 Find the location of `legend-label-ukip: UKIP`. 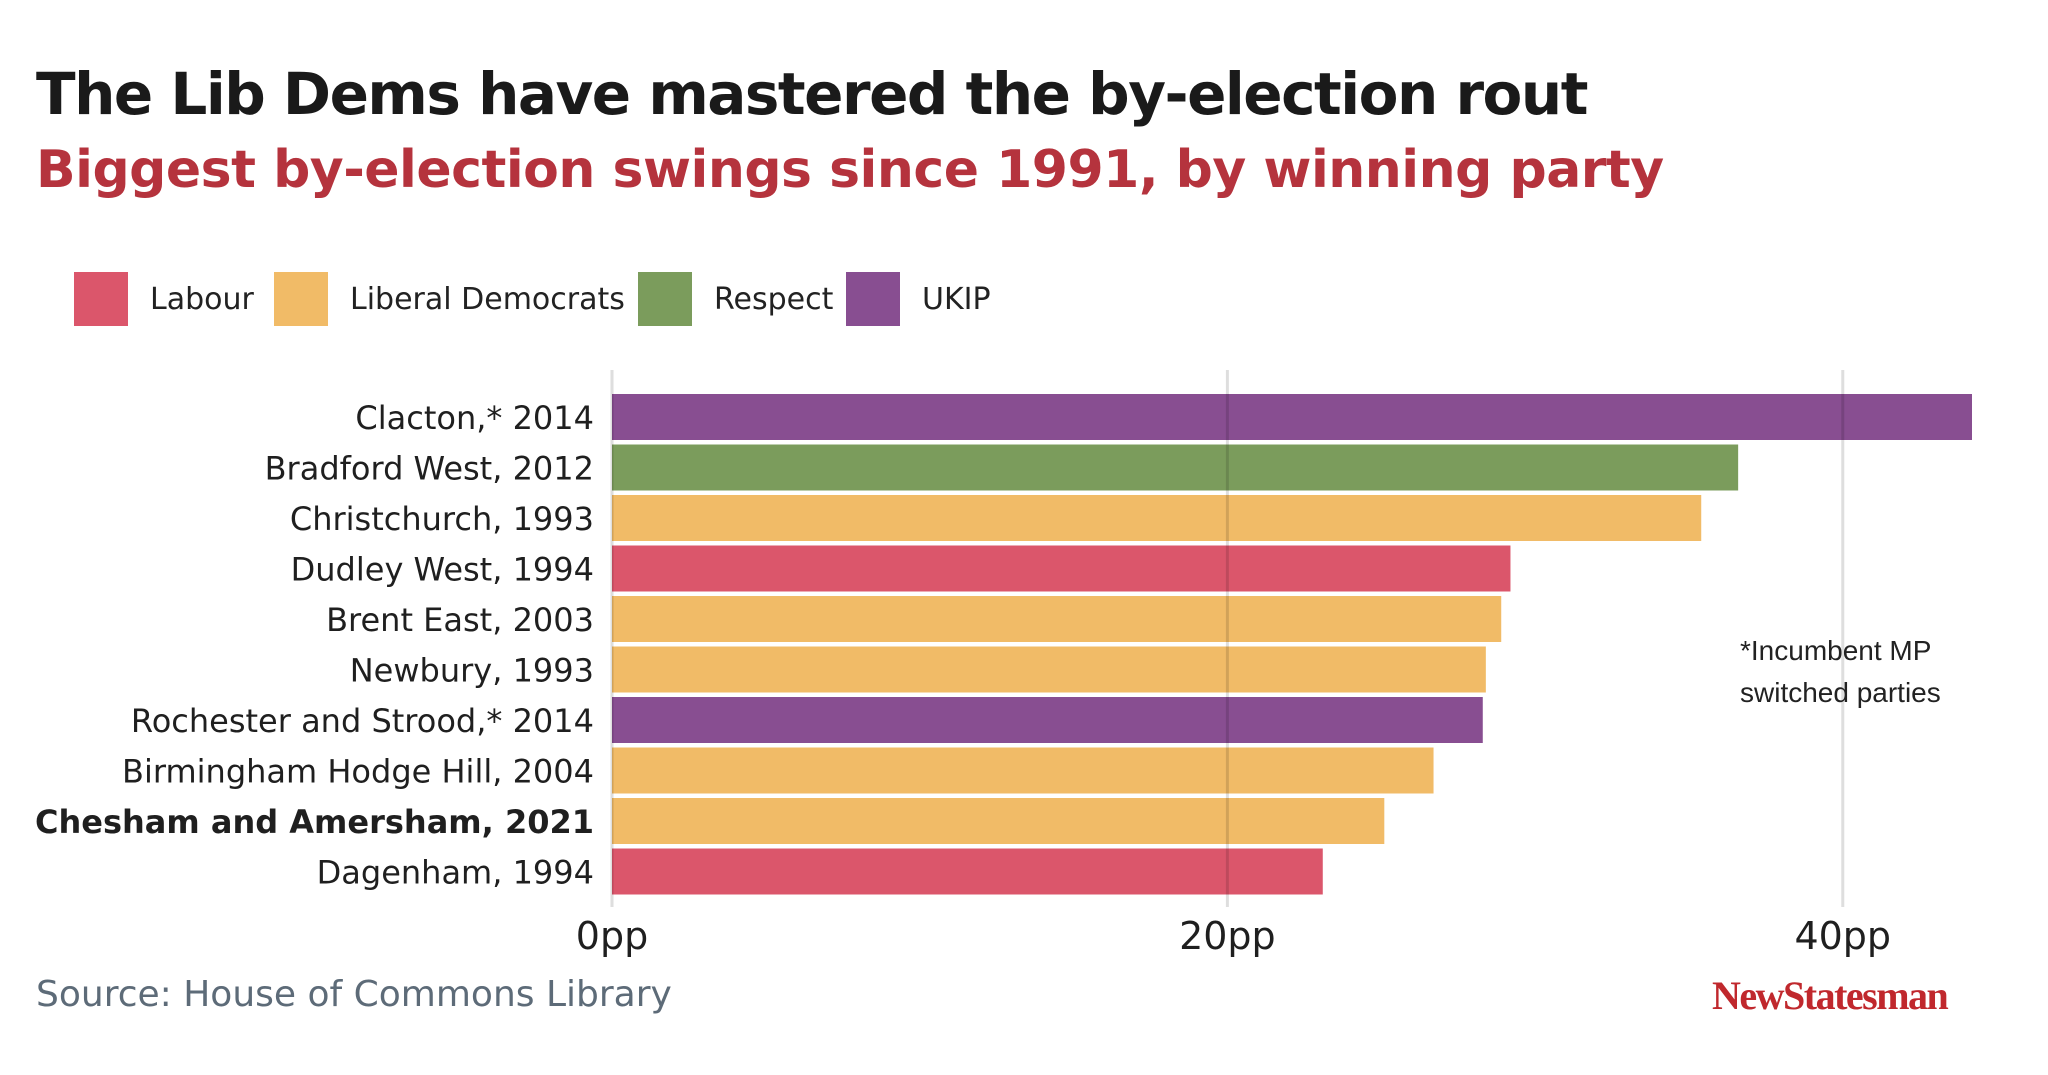

legend-label-ukip: UKIP is located at coordinates (956, 299).